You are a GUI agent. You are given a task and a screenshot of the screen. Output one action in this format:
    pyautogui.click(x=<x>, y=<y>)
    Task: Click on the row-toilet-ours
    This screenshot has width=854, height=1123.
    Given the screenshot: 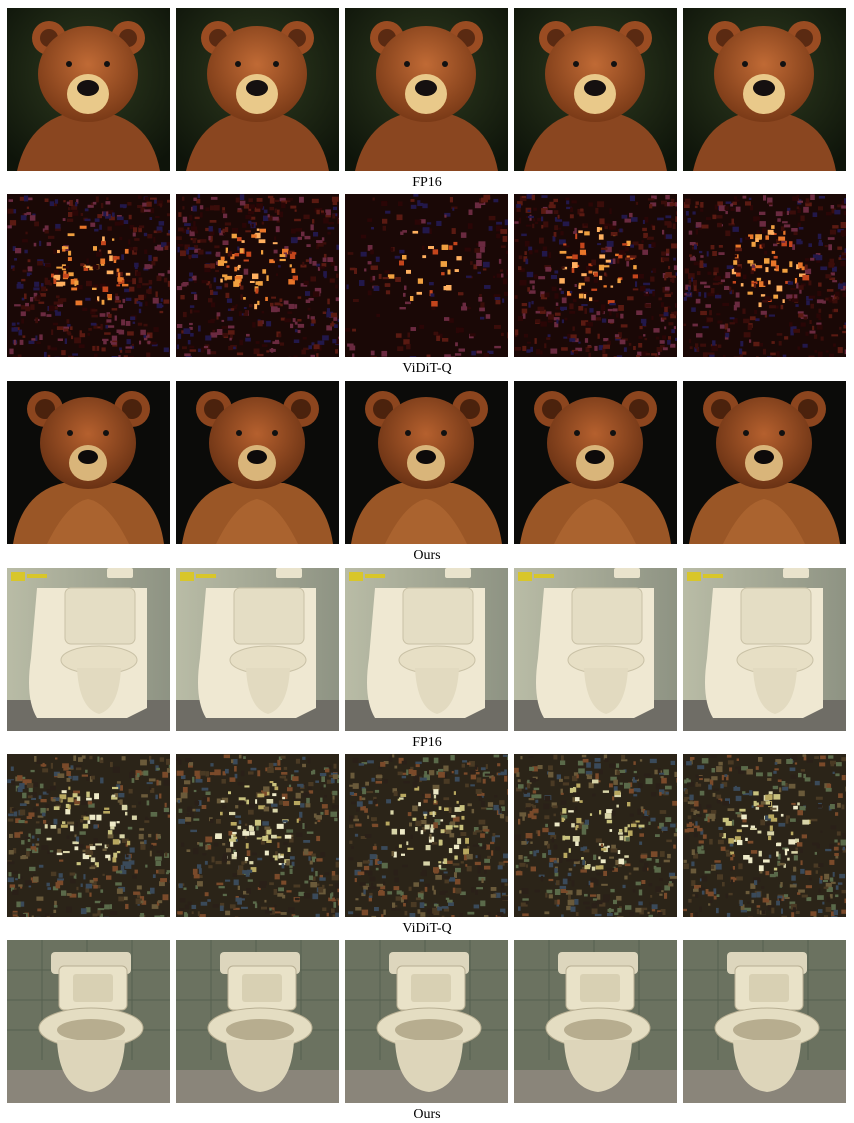 What is the action you would take?
    pyautogui.click(x=427, y=1021)
    